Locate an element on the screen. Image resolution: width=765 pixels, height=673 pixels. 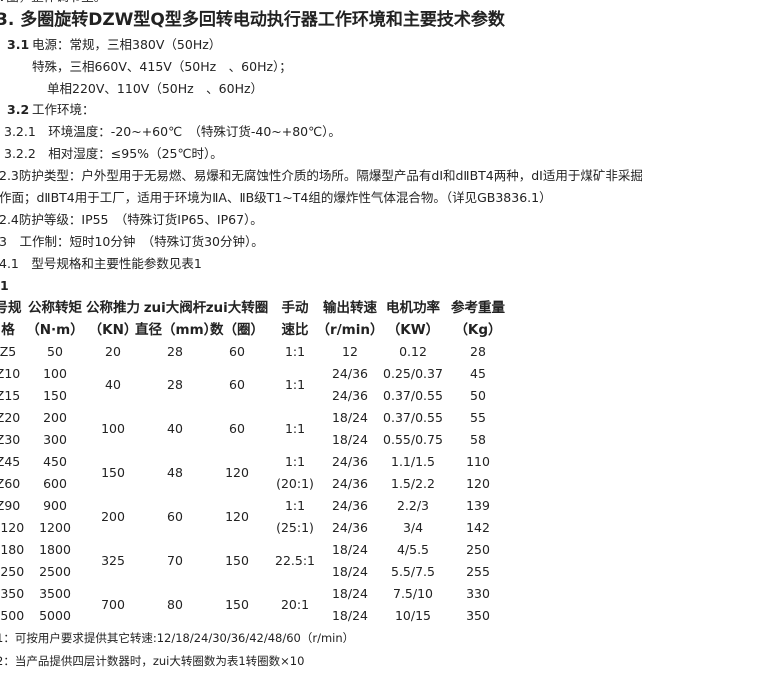
header-cell: 直径（mm） is located at coordinates (176, 330).